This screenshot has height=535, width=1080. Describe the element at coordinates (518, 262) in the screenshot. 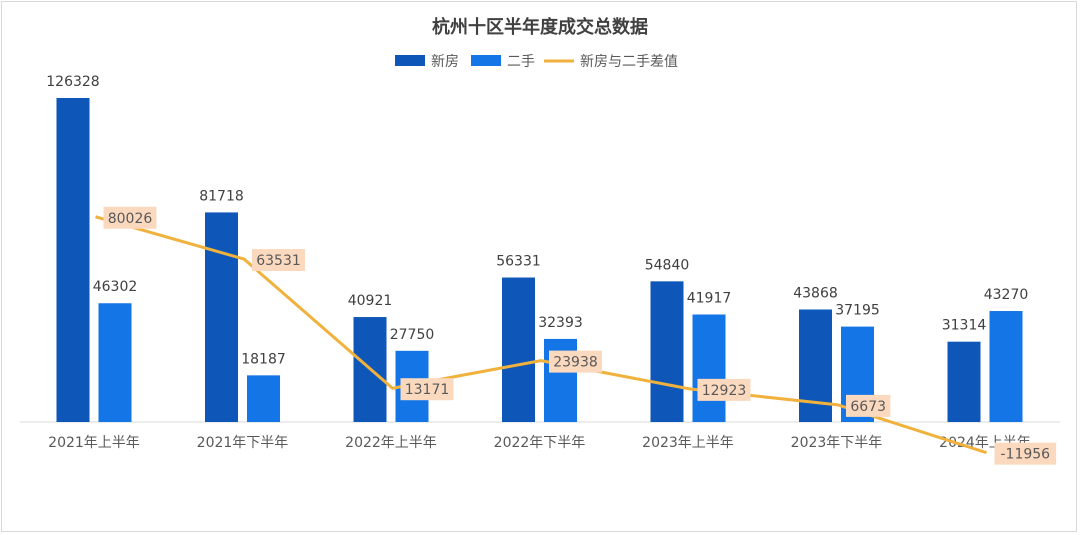

I see `label-new-3: 56331` at that location.